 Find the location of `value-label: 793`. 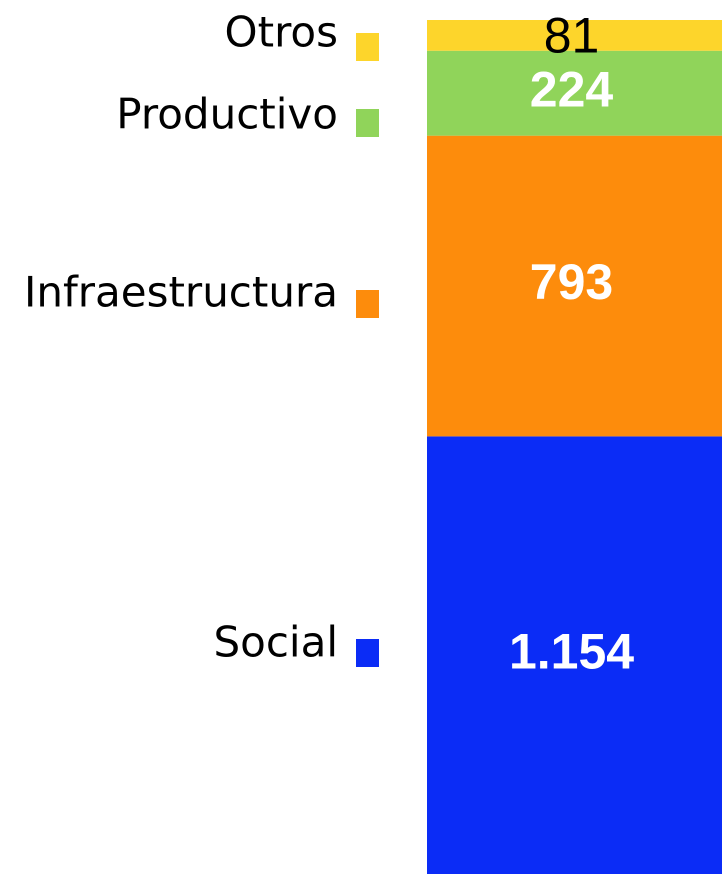

value-label: 793 is located at coordinates (571, 282).